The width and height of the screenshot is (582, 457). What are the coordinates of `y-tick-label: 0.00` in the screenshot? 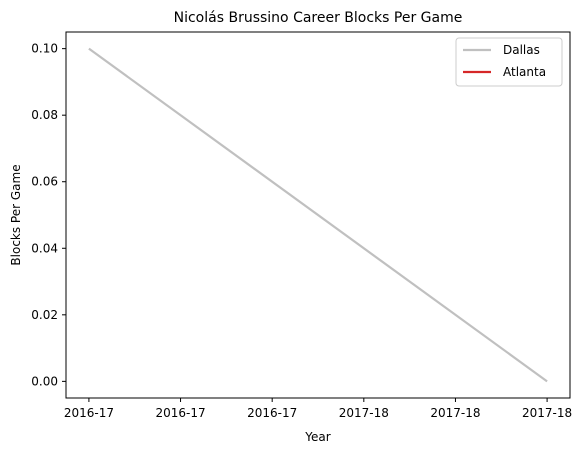 It's located at (44, 381).